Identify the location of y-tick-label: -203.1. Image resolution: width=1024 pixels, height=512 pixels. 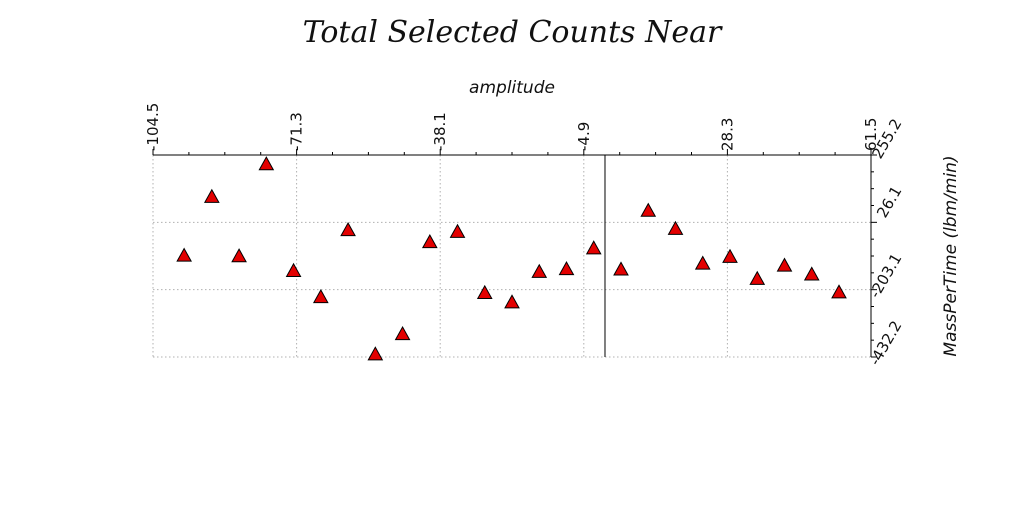
(886, 275).